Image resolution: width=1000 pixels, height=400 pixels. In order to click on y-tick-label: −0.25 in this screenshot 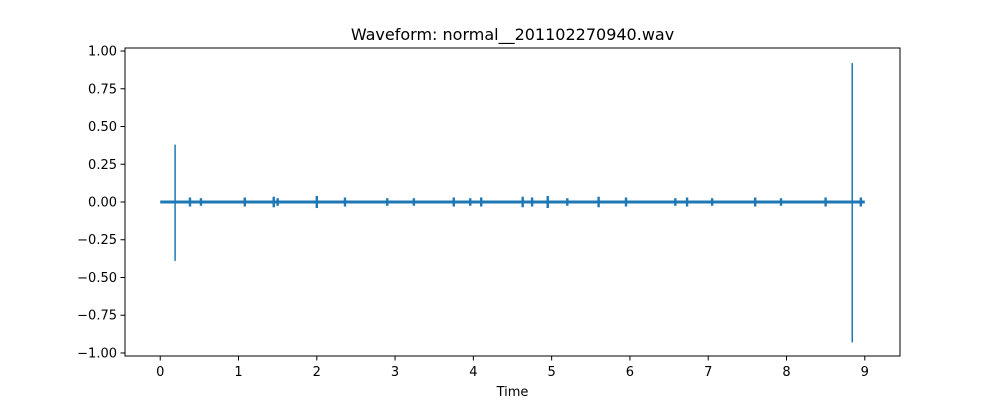, I will do `click(97, 240)`.